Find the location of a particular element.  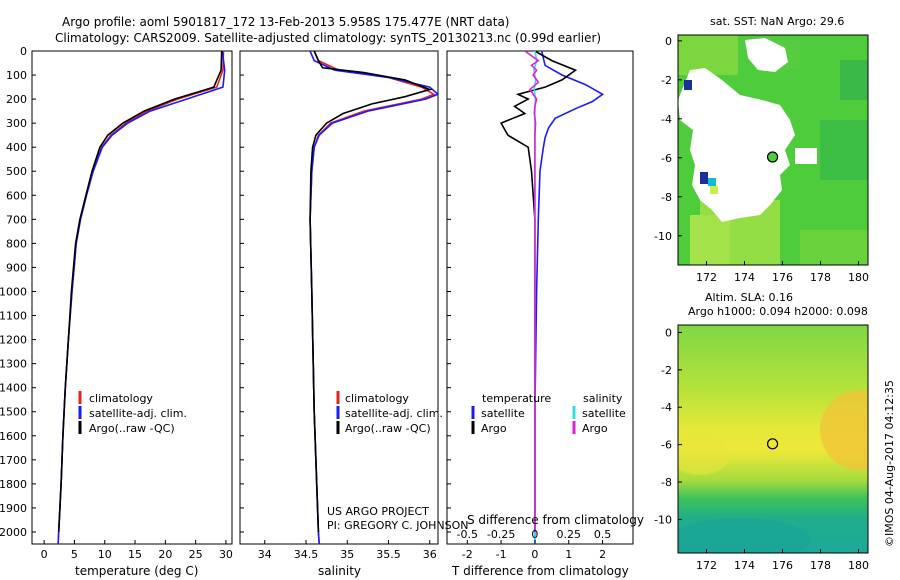

map1-axes: 172 174 176 178 180 0 -2 -4 -6 -8 -10 is located at coordinates (761, 159).